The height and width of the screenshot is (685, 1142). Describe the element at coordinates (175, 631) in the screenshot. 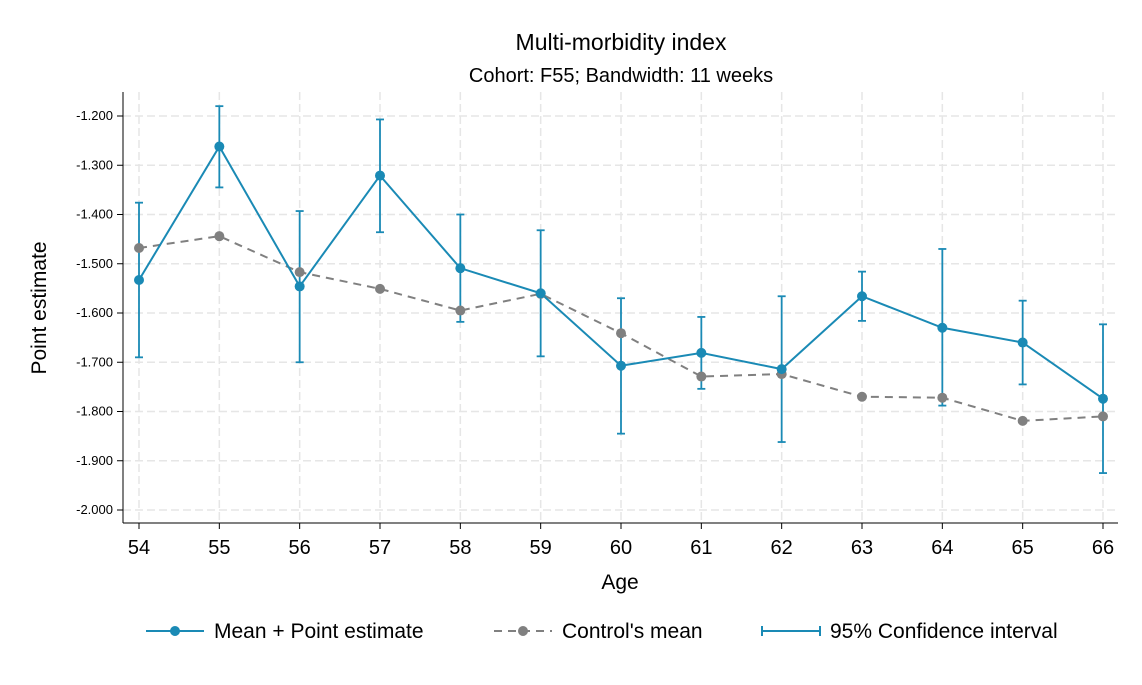

I see `legend-swatch-mean-marker` at that location.